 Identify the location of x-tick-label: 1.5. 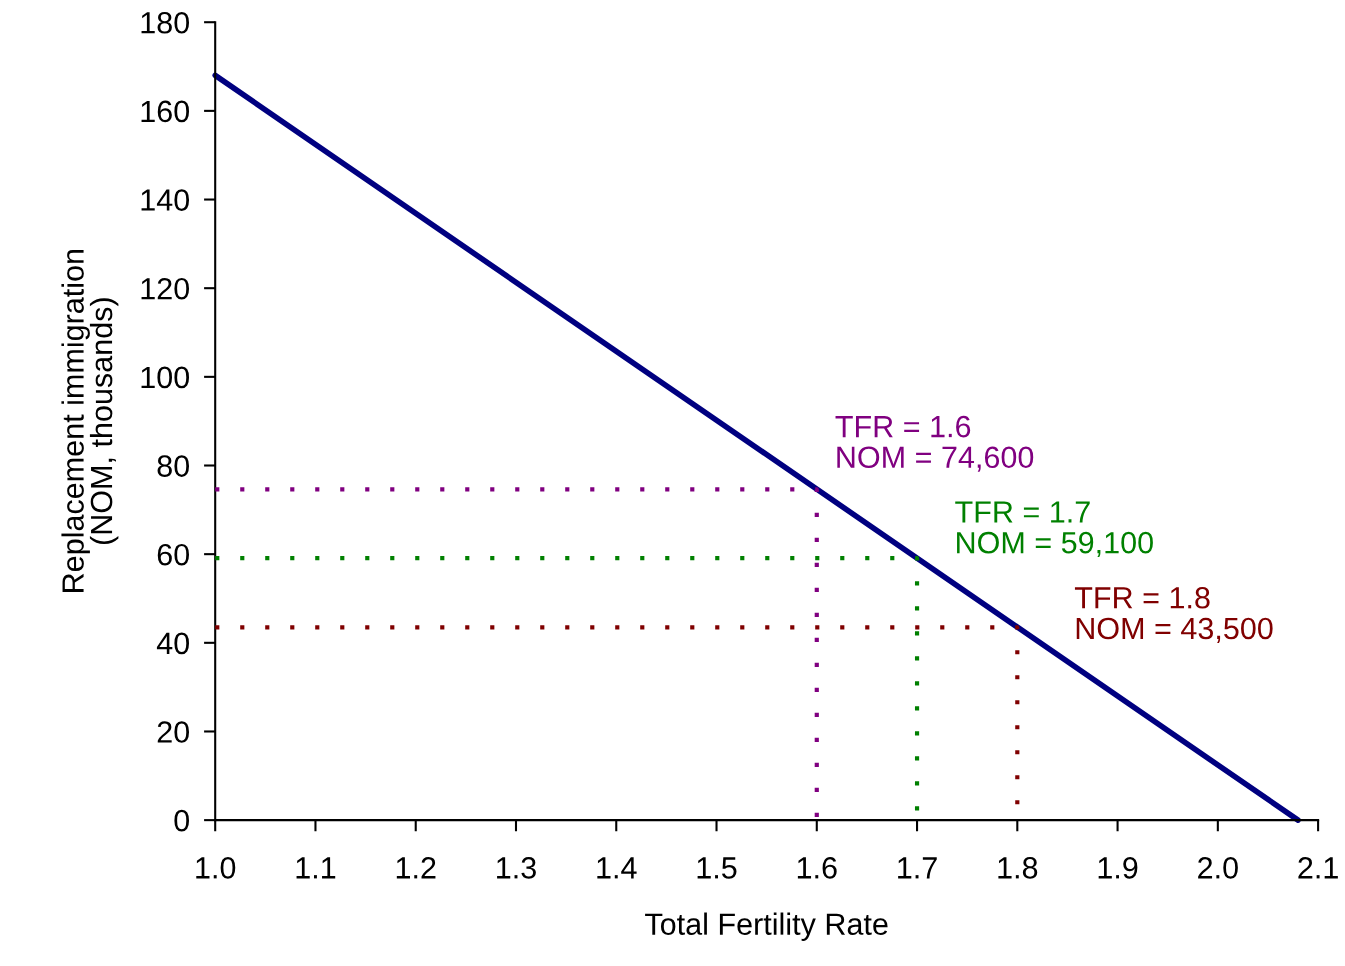
(717, 868).